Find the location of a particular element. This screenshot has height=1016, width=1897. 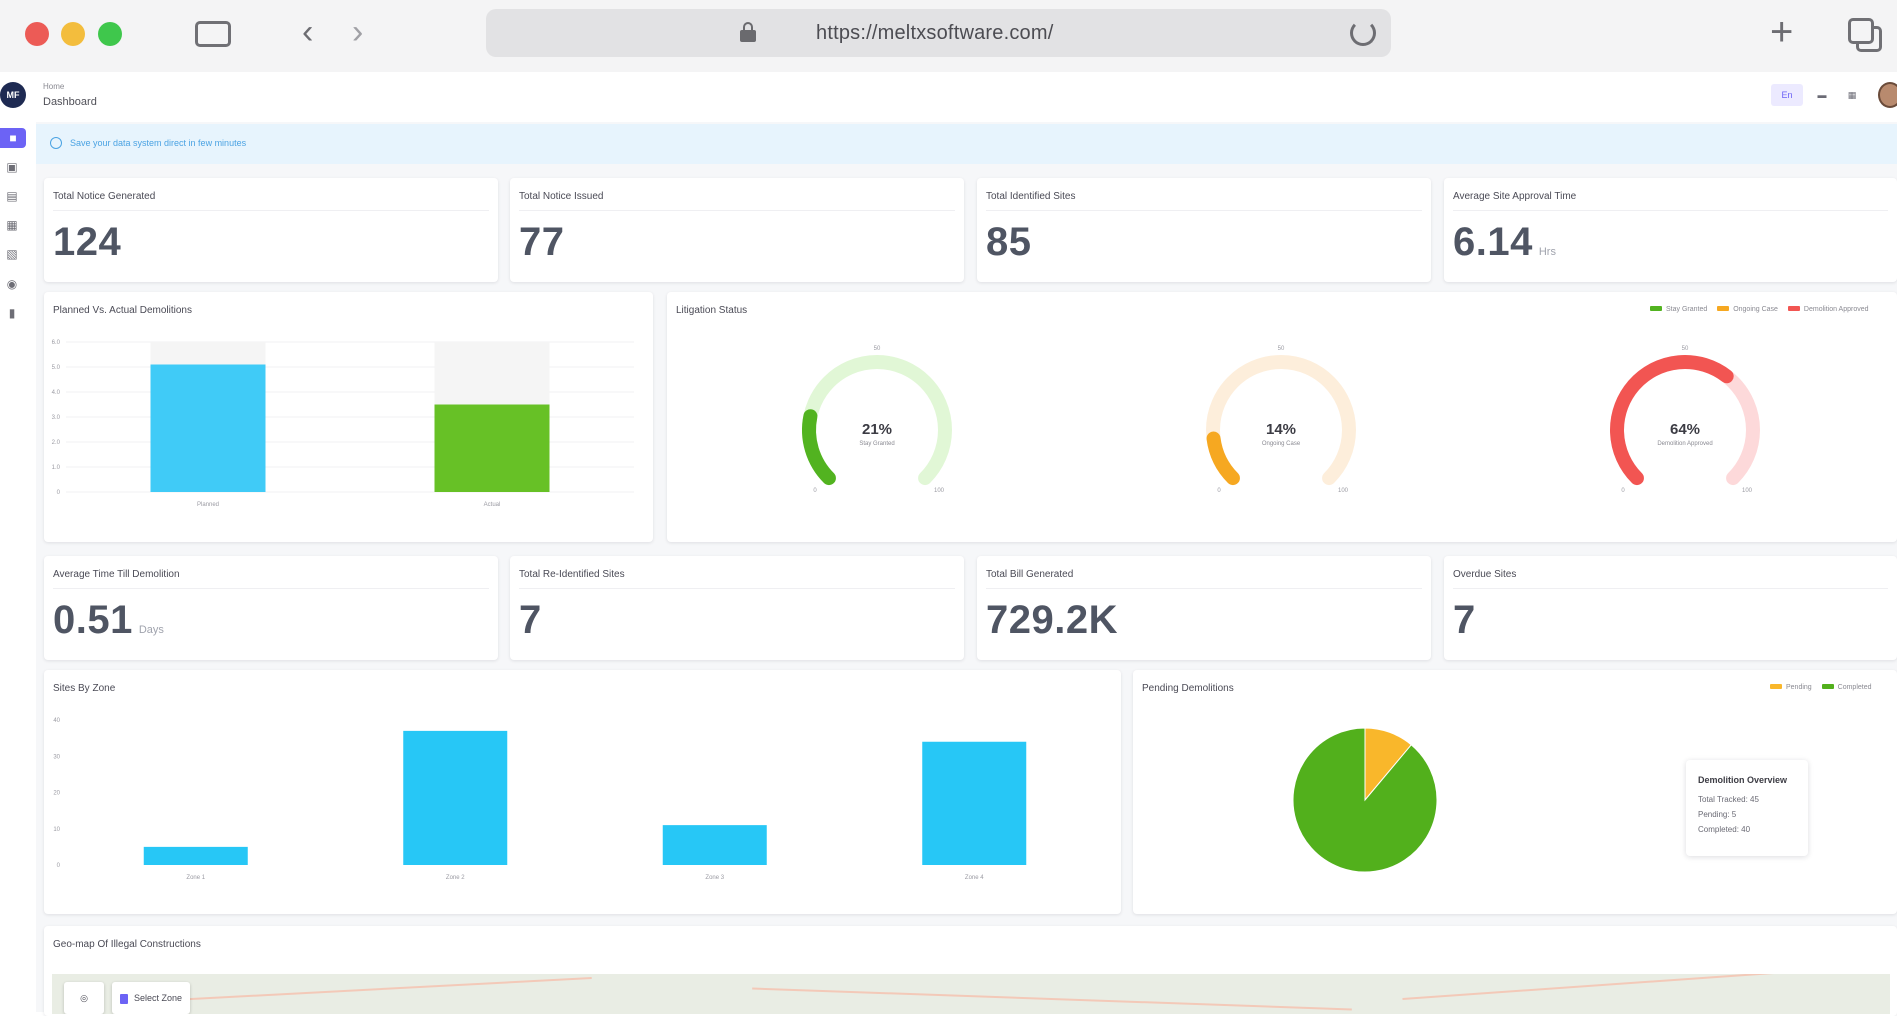

kpi-value: 729.2K is located at coordinates (1052, 620).